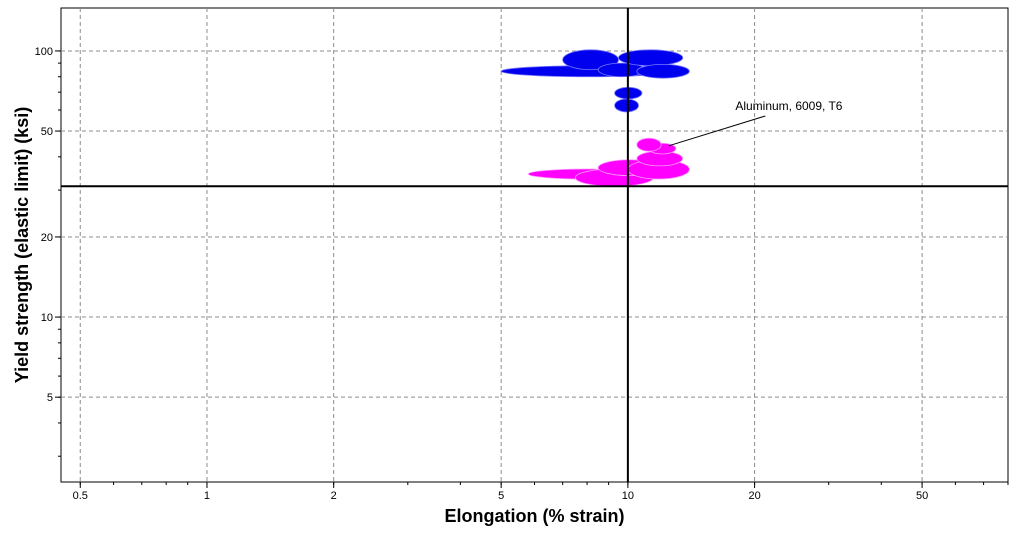 The image size is (1020, 544). What do you see at coordinates (717, 131) in the screenshot?
I see `annotation-leader-line` at bounding box center [717, 131].